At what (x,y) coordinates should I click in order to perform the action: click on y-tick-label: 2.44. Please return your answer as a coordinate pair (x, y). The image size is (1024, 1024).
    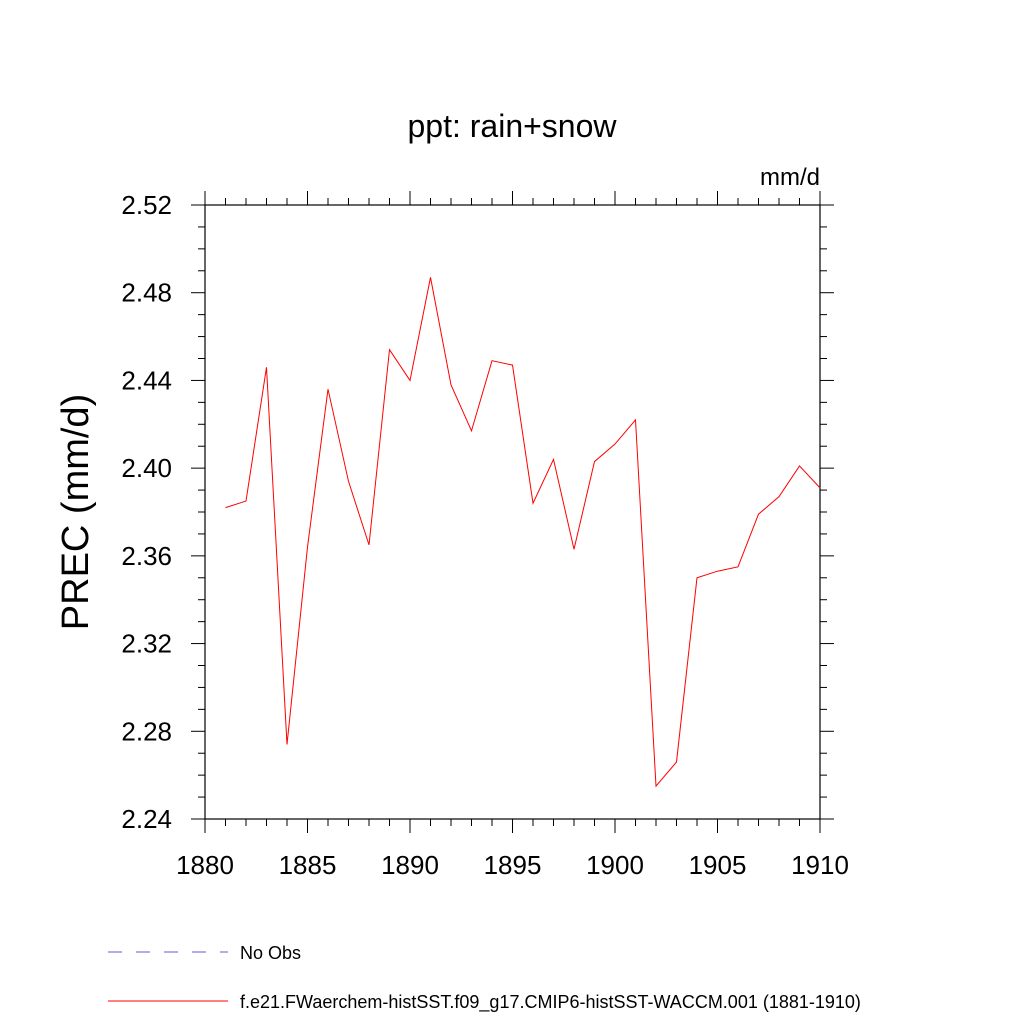
    Looking at the image, I should click on (146, 380).